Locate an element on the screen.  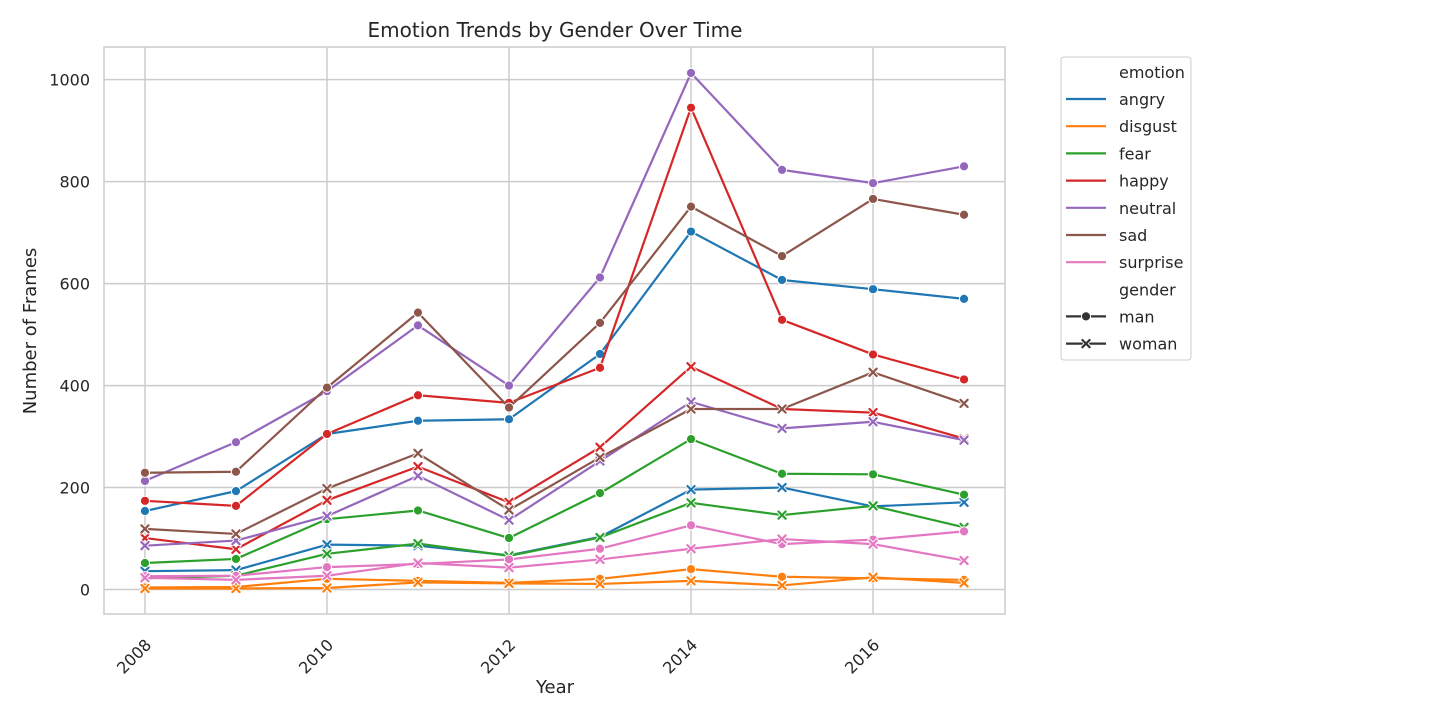
legend-label: surprise is located at coordinates (1151, 262).